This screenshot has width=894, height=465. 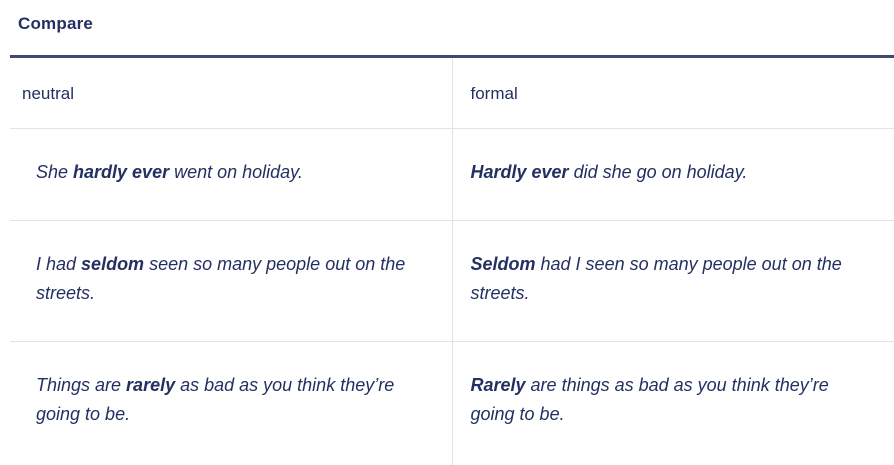 What do you see at coordinates (59, 264) in the screenshot?
I see `sentence-pre: I had` at bounding box center [59, 264].